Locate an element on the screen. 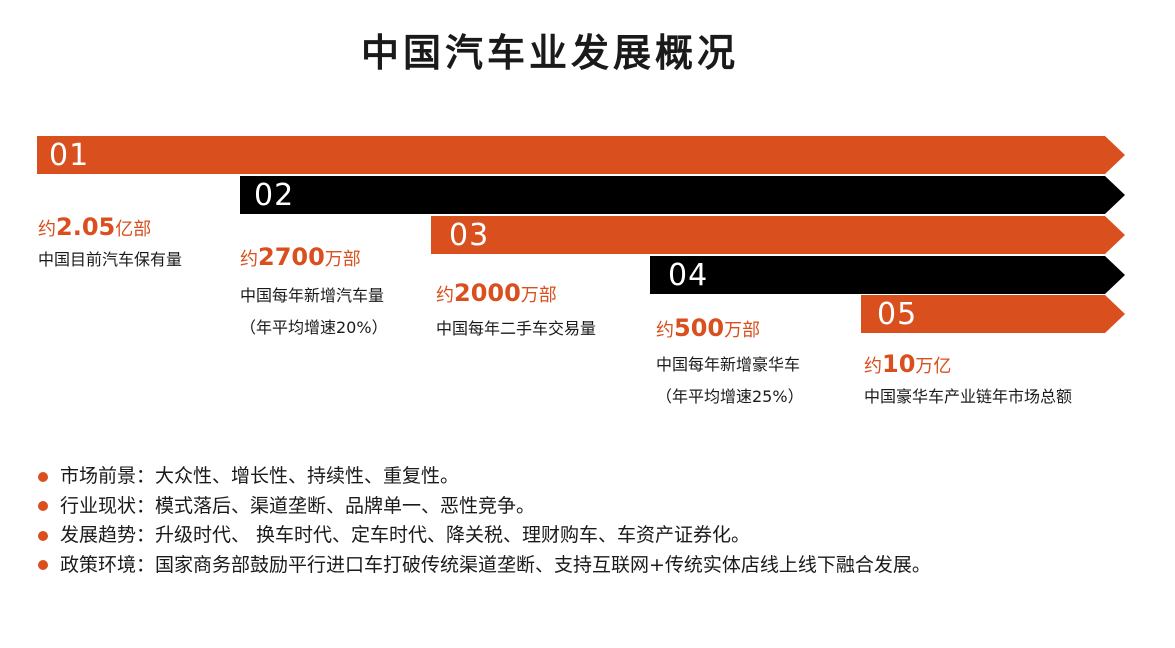  band-02: 02 is located at coordinates (682, 195).